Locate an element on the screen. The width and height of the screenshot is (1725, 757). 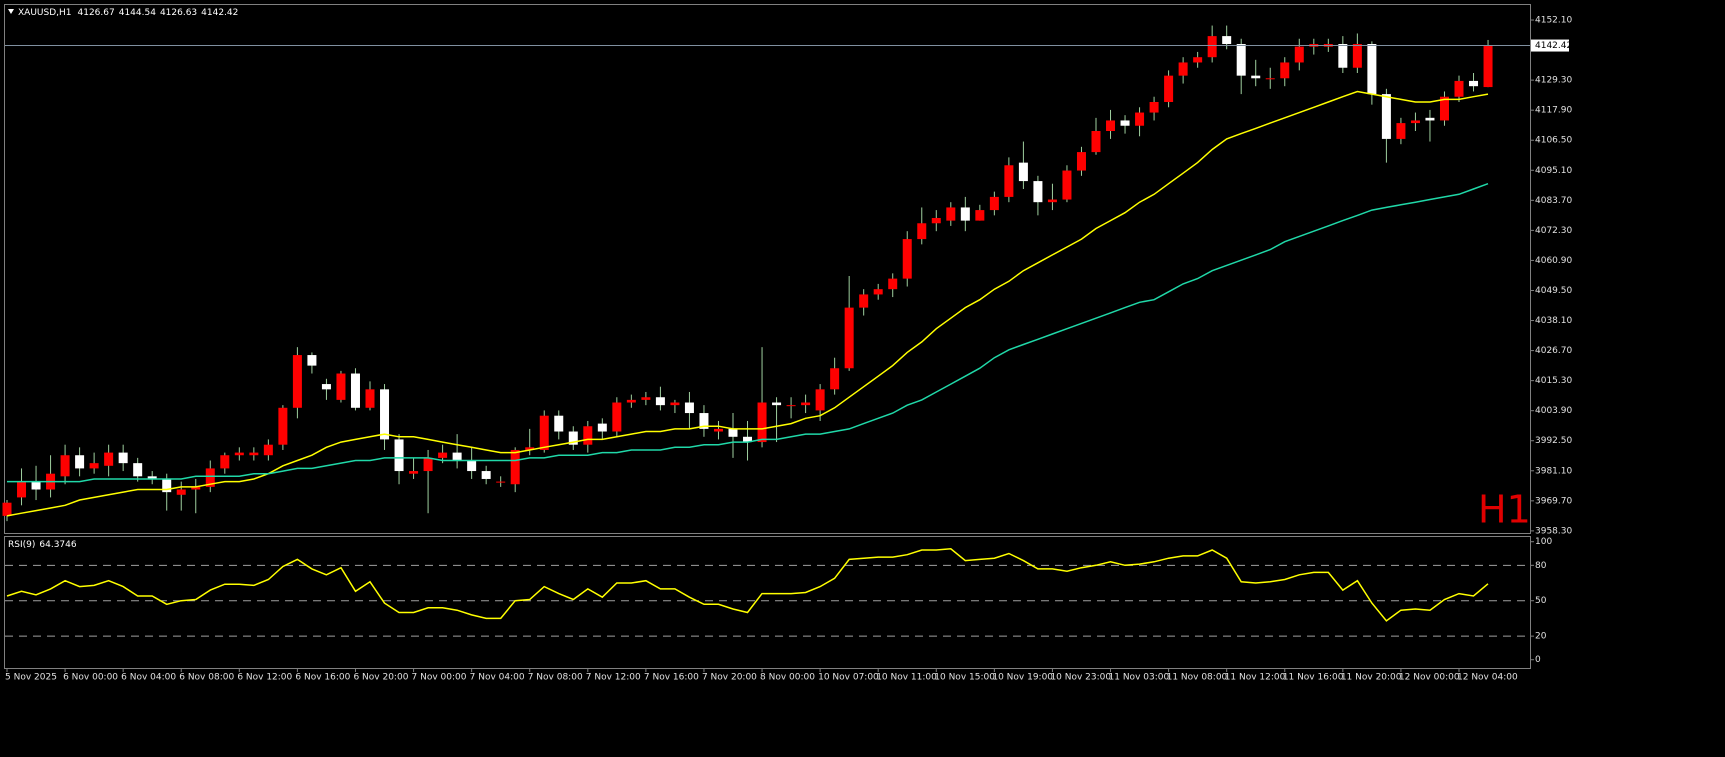
x-tick-label: 10 Nov 11:00 is located at coordinates (906, 678).